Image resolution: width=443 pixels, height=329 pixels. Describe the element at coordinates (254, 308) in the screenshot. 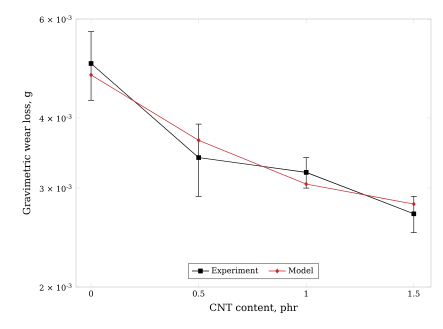

I see `x-axis-title: CNT content, phr` at that location.